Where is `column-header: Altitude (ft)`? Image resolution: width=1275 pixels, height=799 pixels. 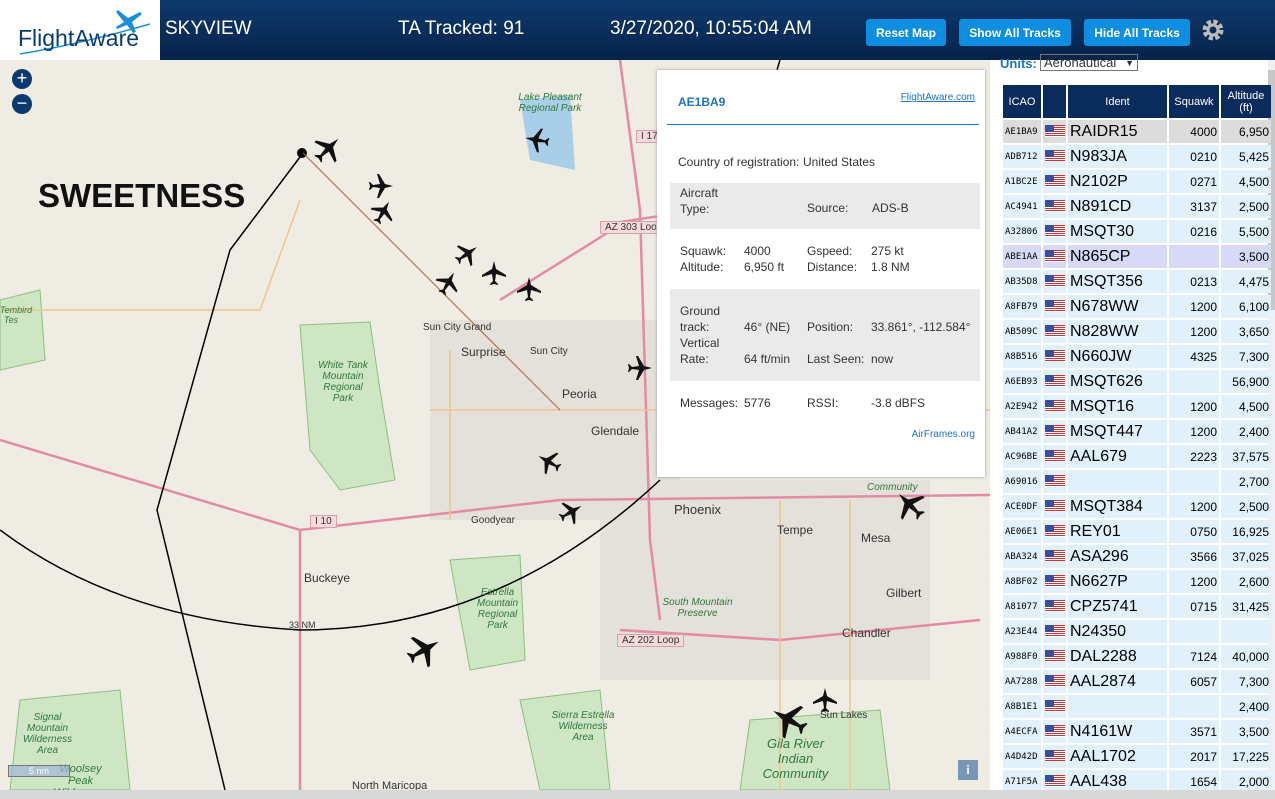
column-header: Altitude (ft) is located at coordinates (1246, 101).